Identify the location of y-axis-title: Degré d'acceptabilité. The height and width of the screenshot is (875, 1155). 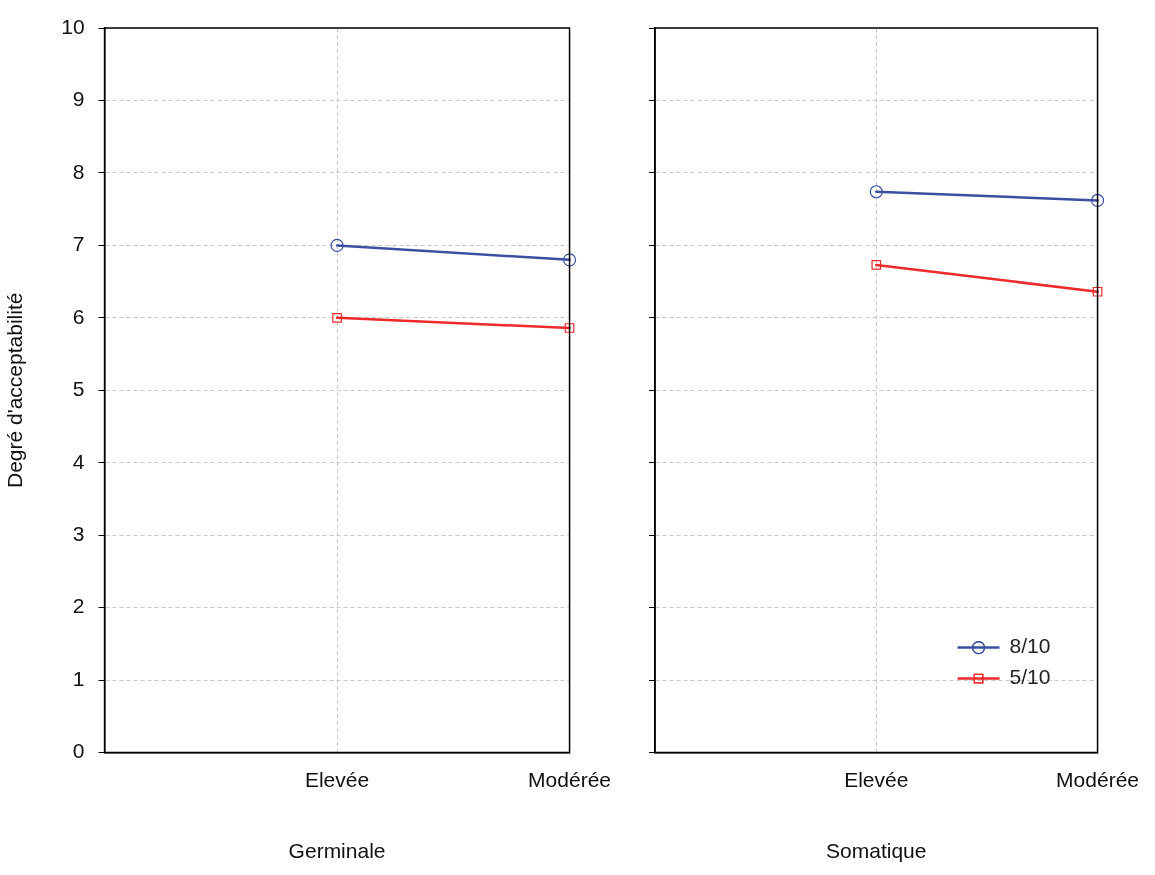
(15, 390).